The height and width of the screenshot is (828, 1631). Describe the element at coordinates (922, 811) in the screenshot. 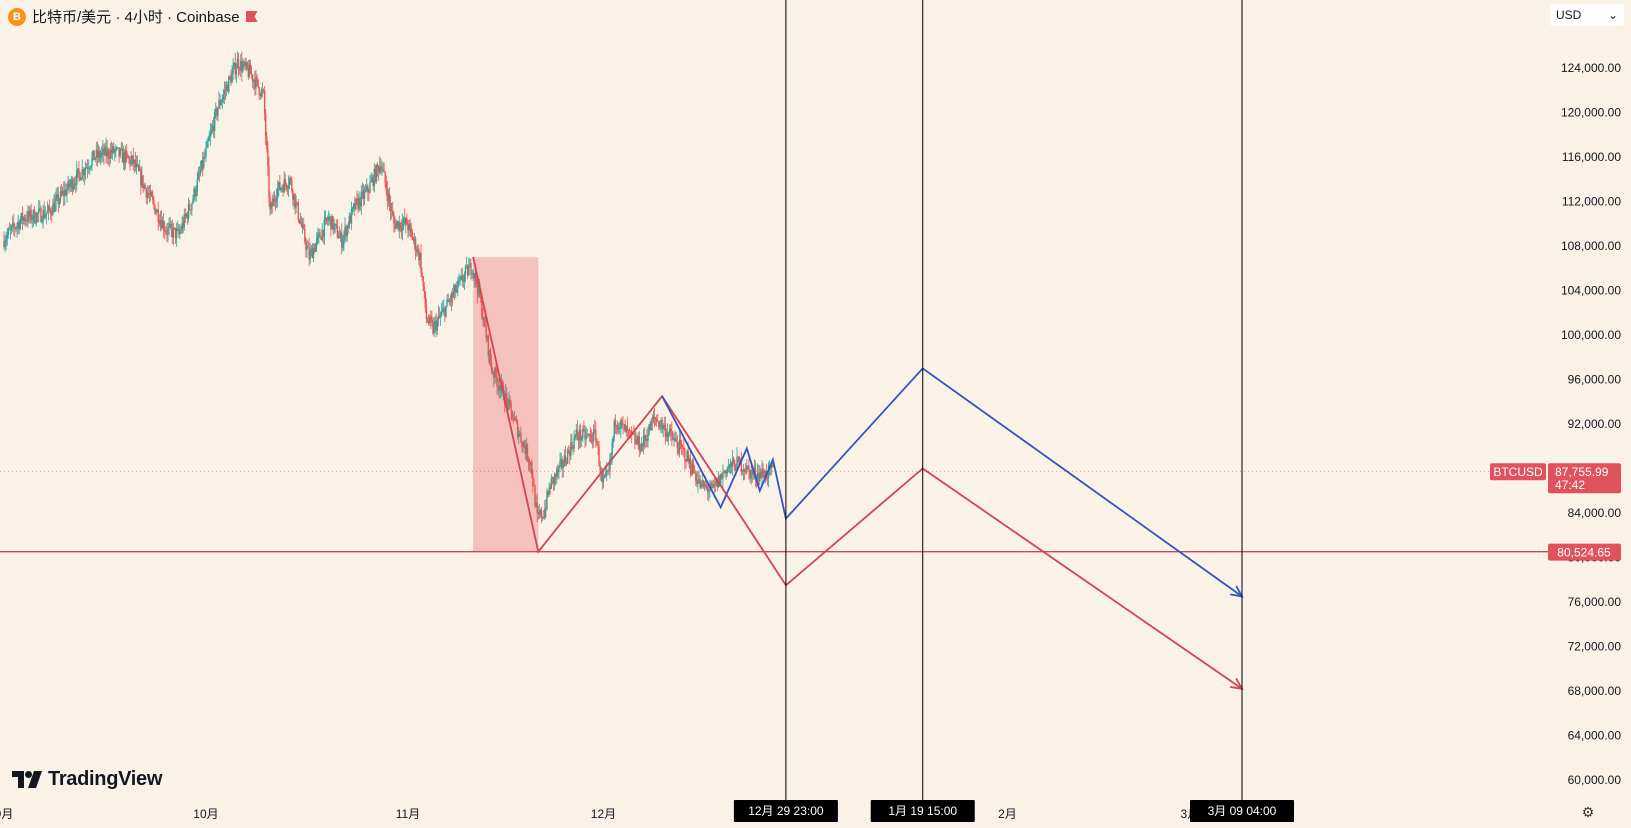

I see `time-marker-label: 1月 19 15:00` at that location.